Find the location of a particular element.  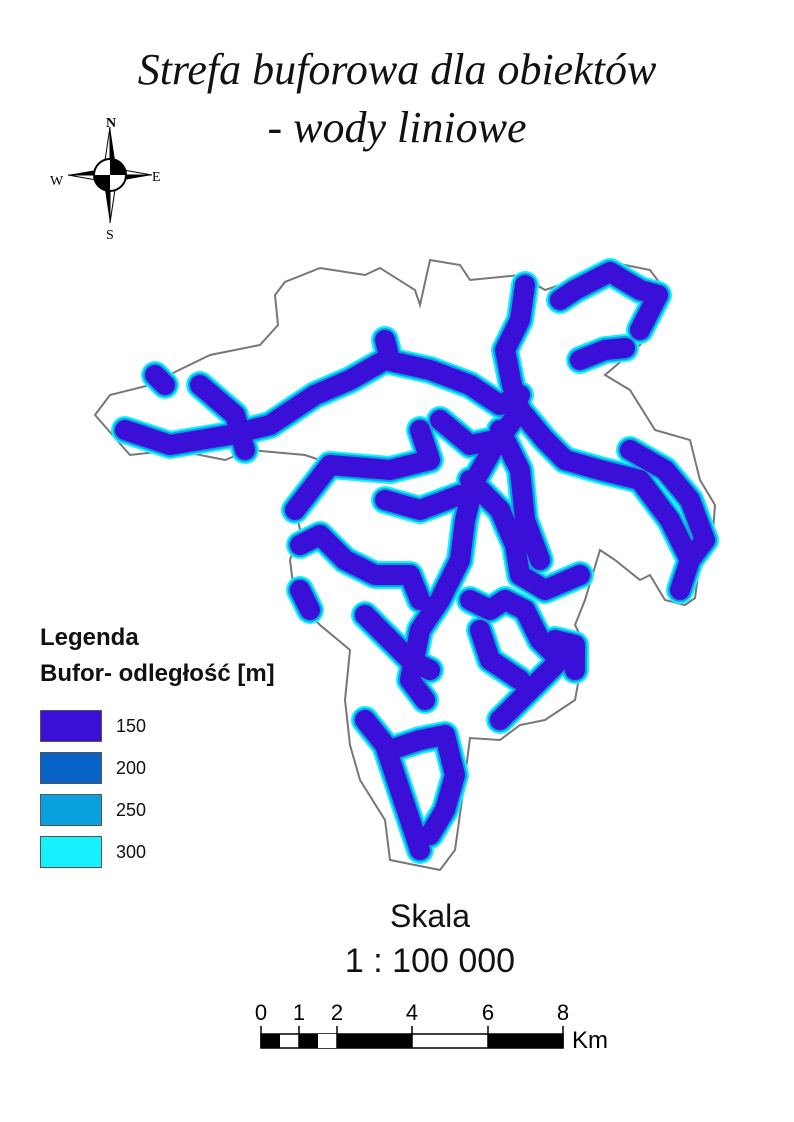

legend-label: 150 is located at coordinates (131, 726).